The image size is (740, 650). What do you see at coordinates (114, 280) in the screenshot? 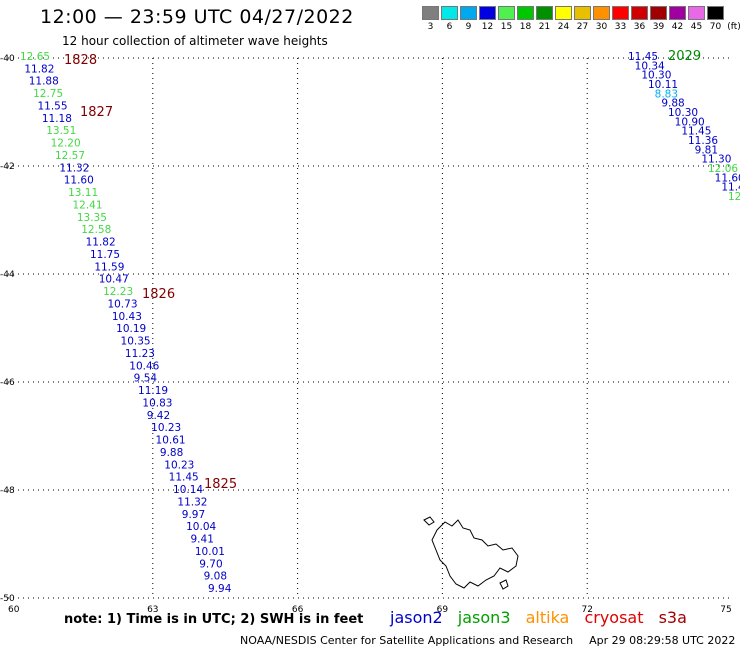
I see `swh-value: 10.47` at bounding box center [114, 280].